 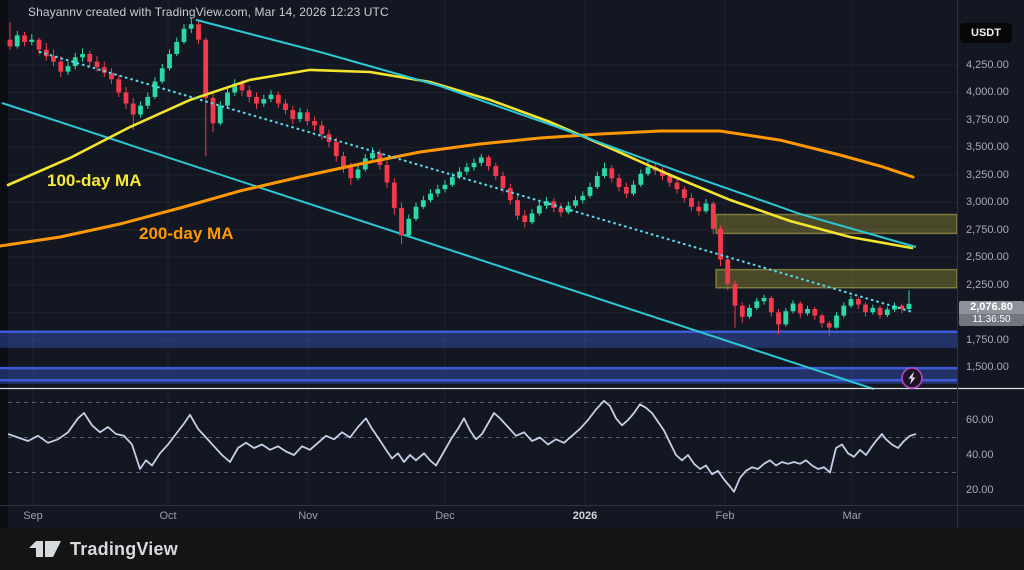 What do you see at coordinates (980, 420) in the screenshot?
I see `indicator-tick-label: 60.00` at bounding box center [980, 420].